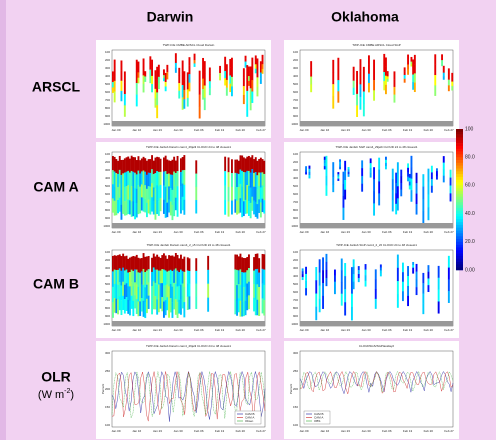 The width and height of the screenshot is (496, 445). I want to click on y-tick-label: 500, so click(295, 84).